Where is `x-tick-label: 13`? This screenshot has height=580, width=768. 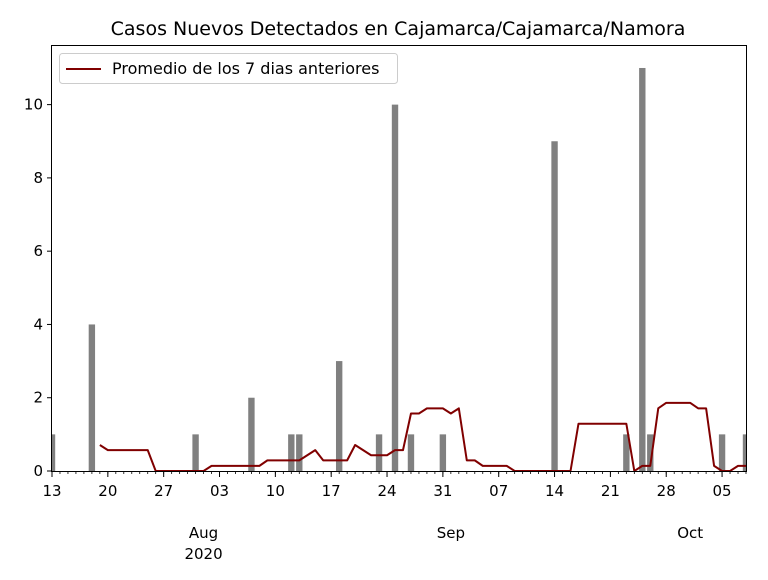 x-tick-label: 13 is located at coordinates (51, 491).